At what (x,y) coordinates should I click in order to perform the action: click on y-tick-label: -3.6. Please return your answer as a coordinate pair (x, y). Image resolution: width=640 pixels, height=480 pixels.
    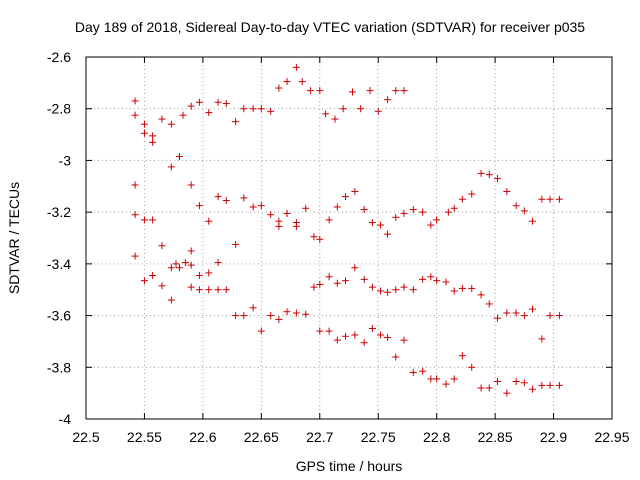
    Looking at the image, I should click on (59, 316).